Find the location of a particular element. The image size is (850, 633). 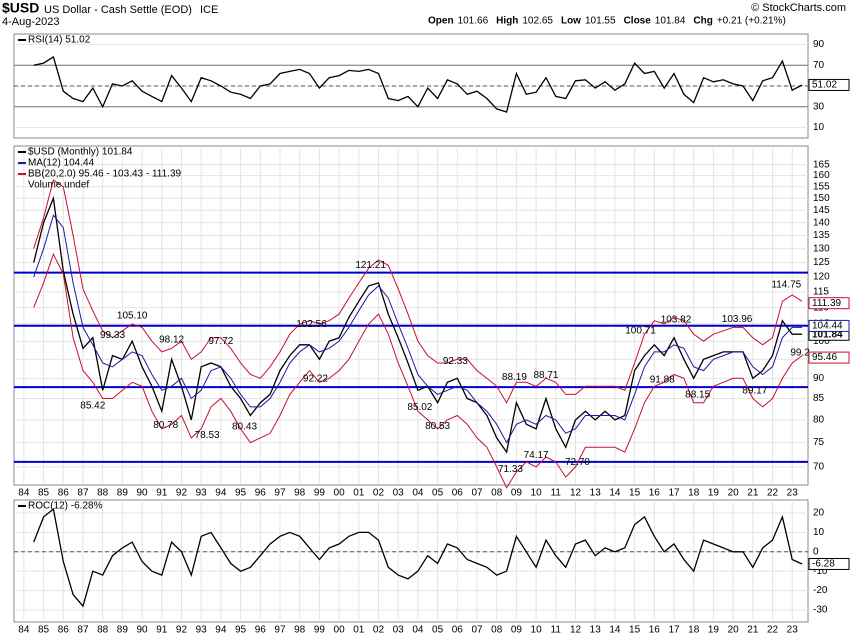

y-tick-label: 20 is located at coordinates (819, 513).